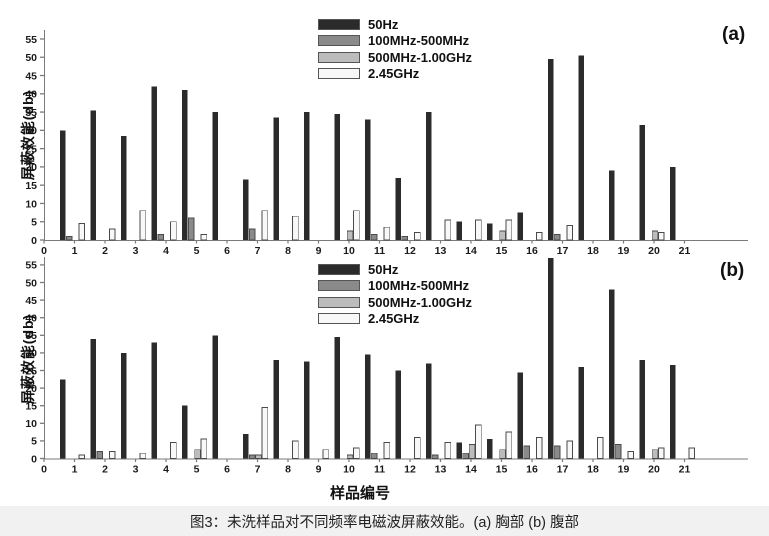 This screenshot has width=769, height=536. Describe the element at coordinates (258, 470) in the screenshot. I see `x-tick-label-b: 7` at that location.